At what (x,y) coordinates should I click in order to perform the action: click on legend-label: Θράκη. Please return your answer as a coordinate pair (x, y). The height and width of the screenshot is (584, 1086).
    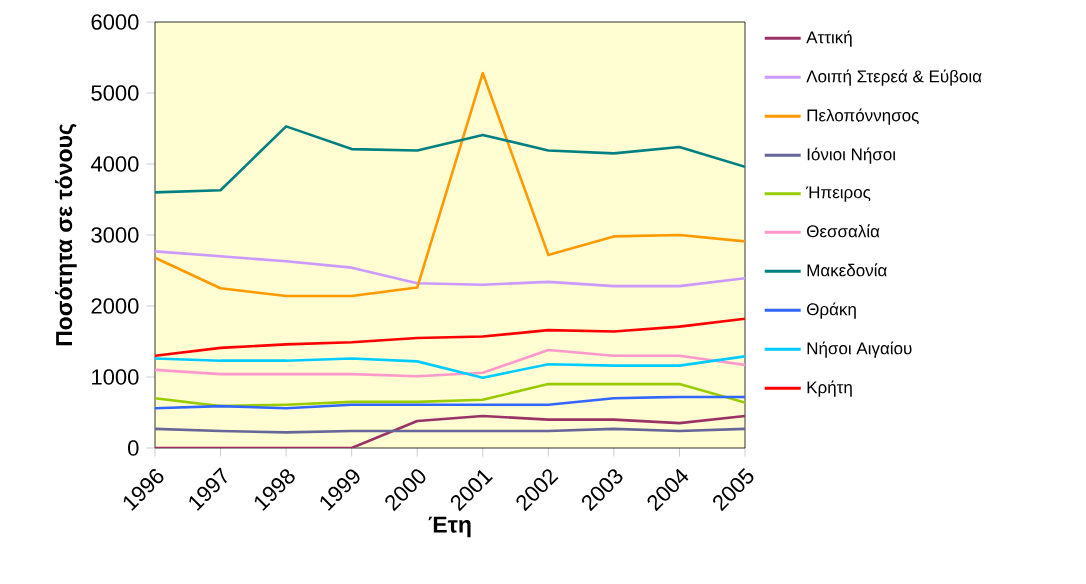
    Looking at the image, I should click on (831, 310).